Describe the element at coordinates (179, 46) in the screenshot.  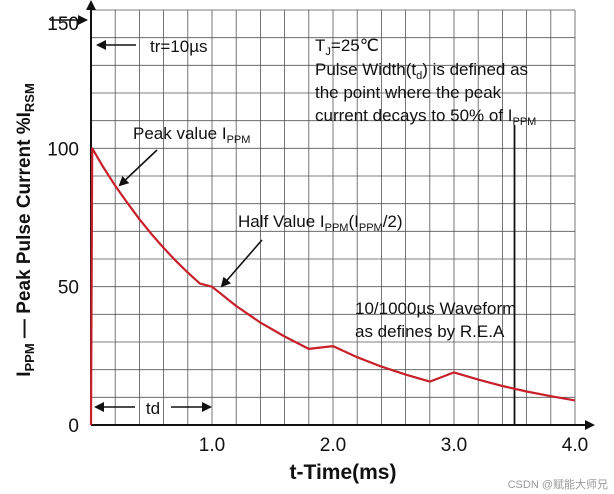
I see `tr-label: tr=10µs` at that location.